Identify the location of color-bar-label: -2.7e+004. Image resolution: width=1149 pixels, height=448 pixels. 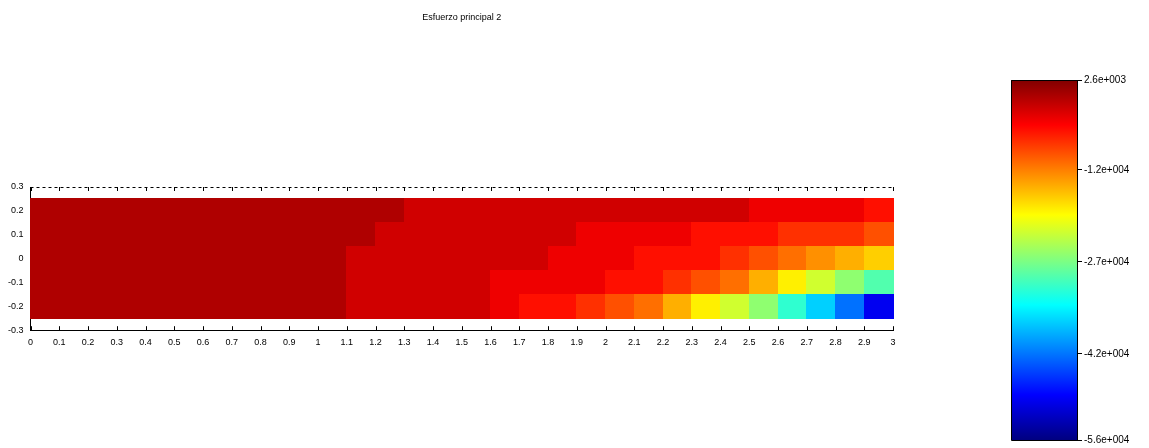
(1107, 261).